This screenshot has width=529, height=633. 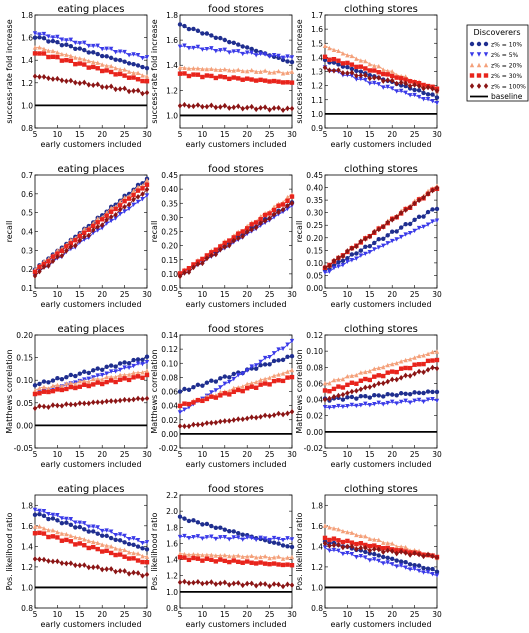 I want to click on y-tick-label: 1.2, so click(x=317, y=567).